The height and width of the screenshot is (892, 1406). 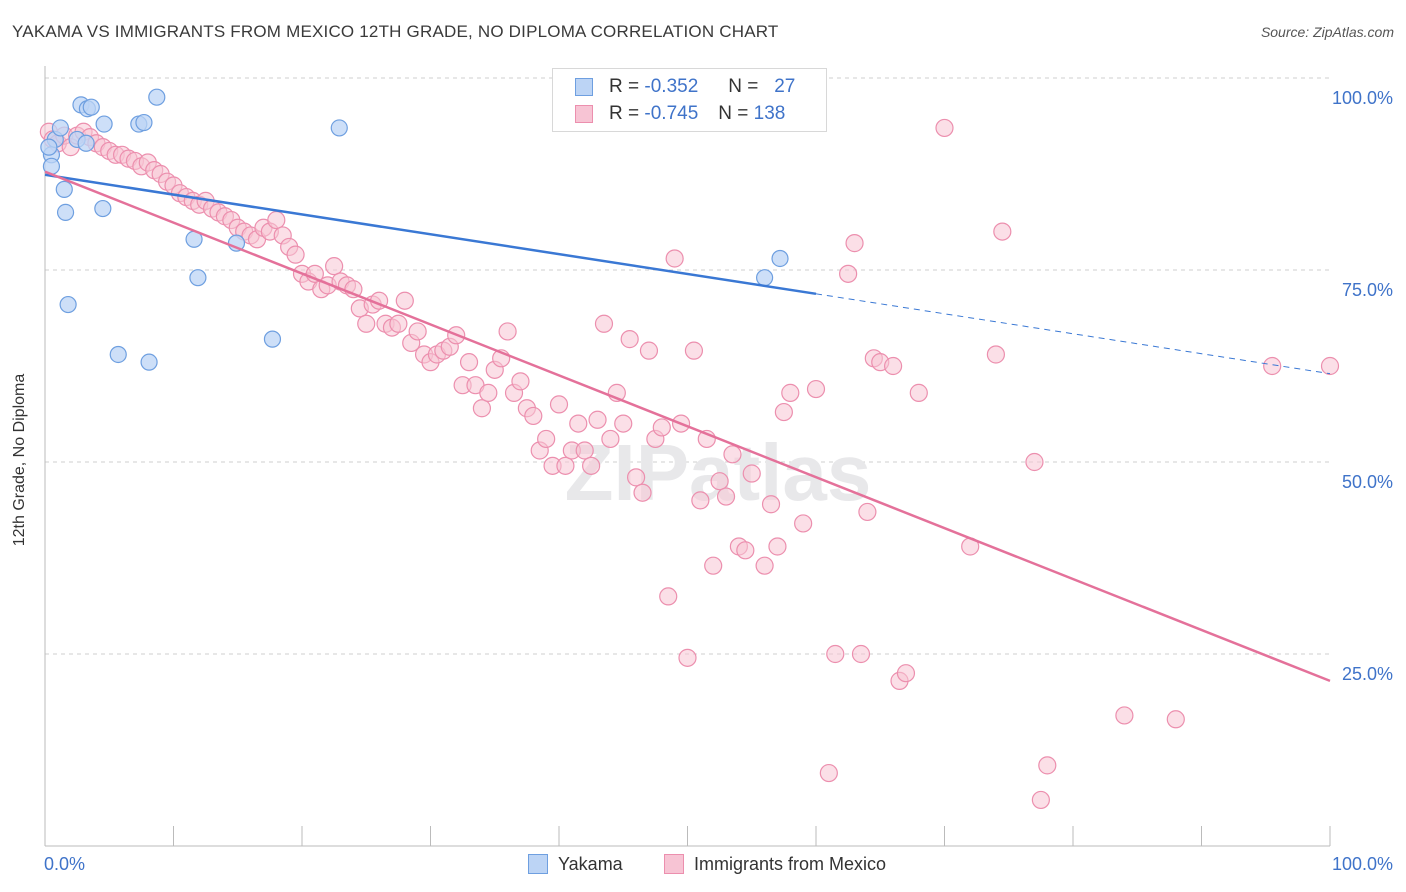 I want to click on mexico-swatch, so click(x=584, y=114).